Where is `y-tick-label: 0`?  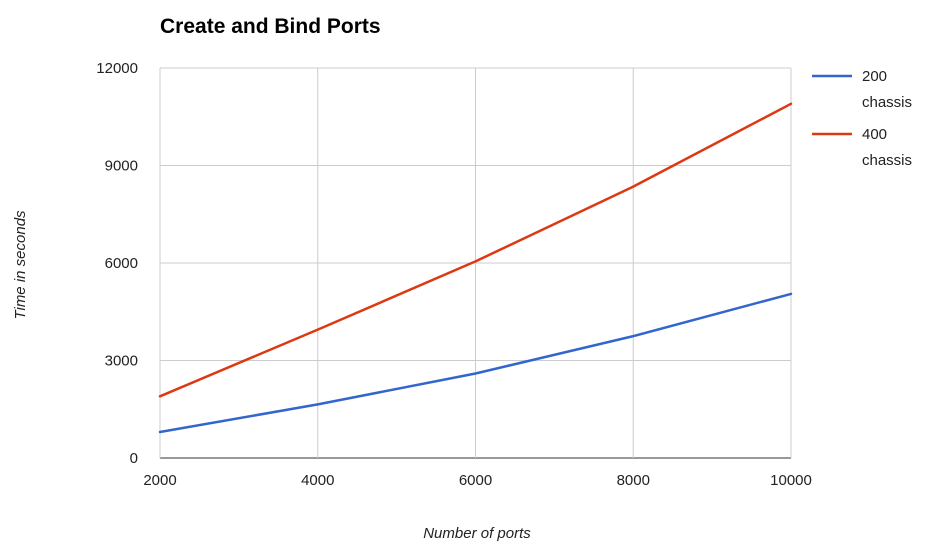 y-tick-label: 0 is located at coordinates (134, 458).